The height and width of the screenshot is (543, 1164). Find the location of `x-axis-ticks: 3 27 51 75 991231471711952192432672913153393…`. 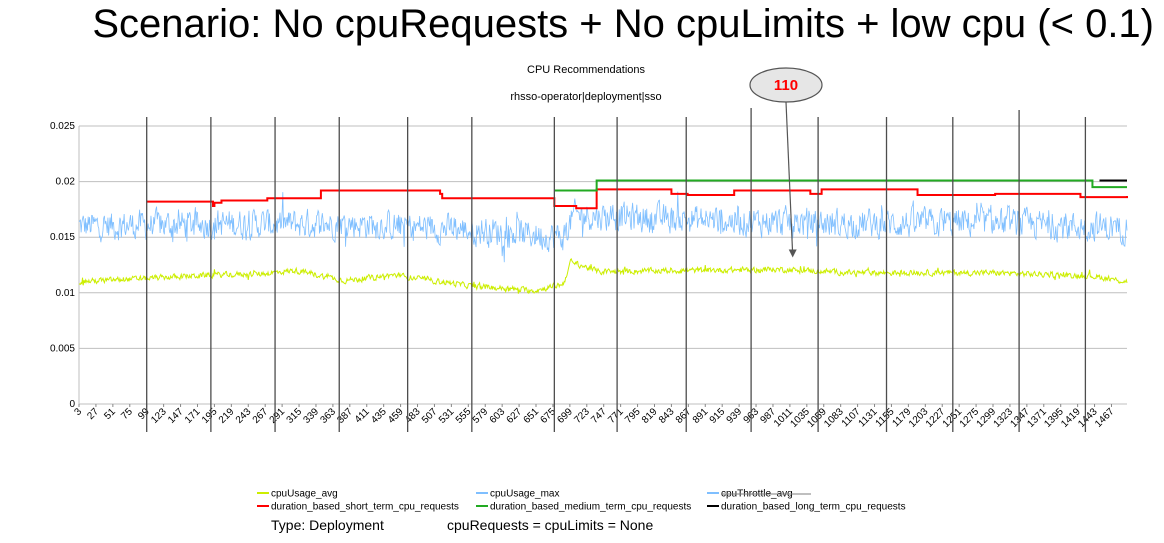

x-axis-ticks: 3 27 51 75 991231471711952192432672913153393… is located at coordinates (594, 417).